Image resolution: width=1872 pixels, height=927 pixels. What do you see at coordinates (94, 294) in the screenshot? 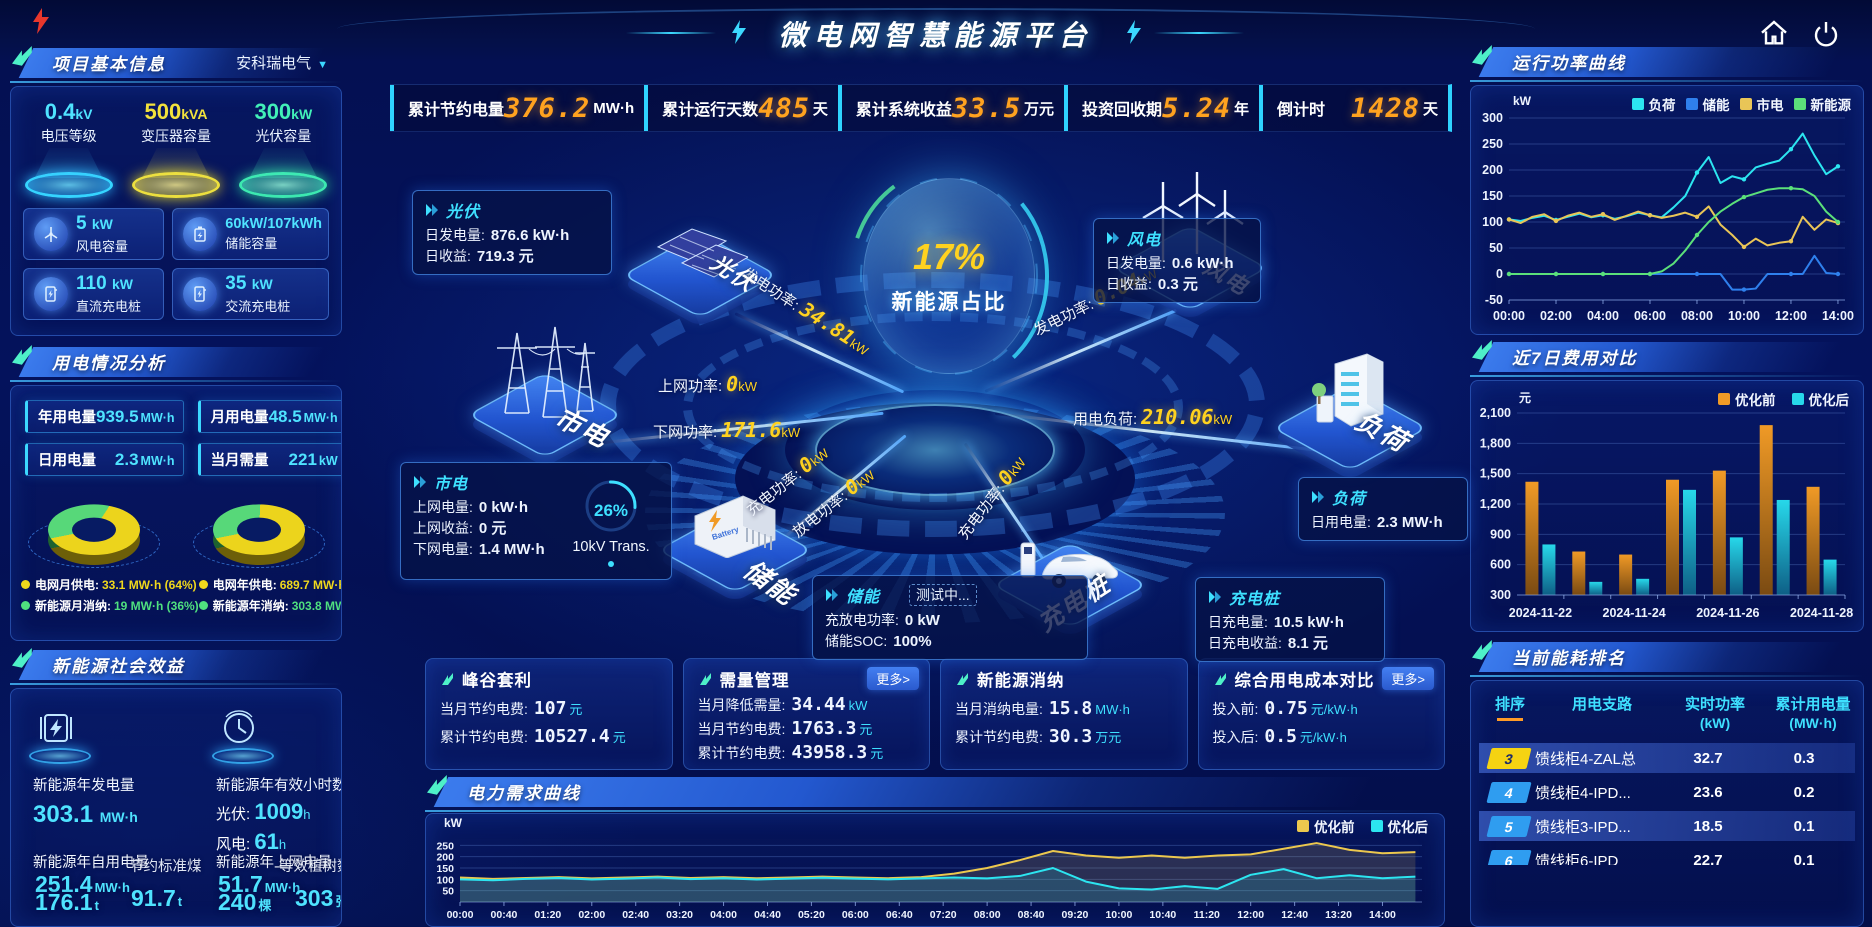
I see `dc-charger-card: 110 kW 直流充电桩` at bounding box center [94, 294].